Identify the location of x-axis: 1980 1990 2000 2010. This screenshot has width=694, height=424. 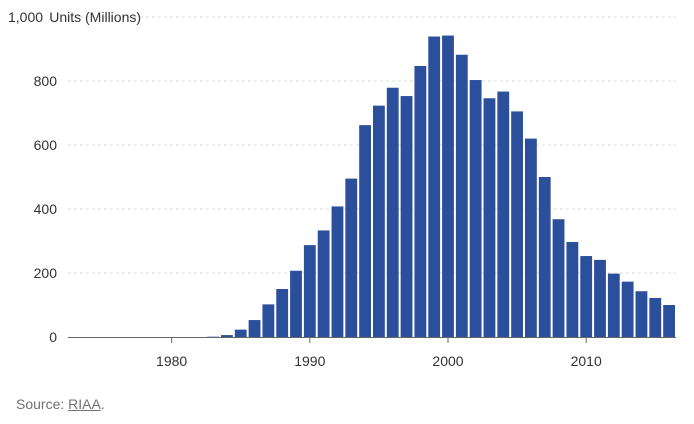
(372, 353).